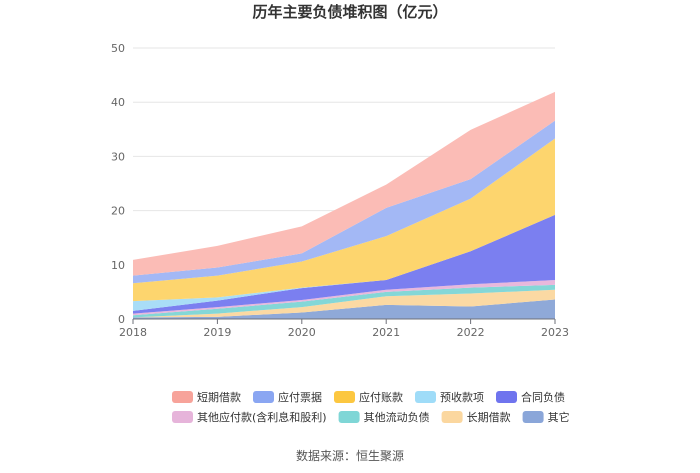  Describe the element at coordinates (344, 309) in the screenshot. I see `area-其它` at that location.